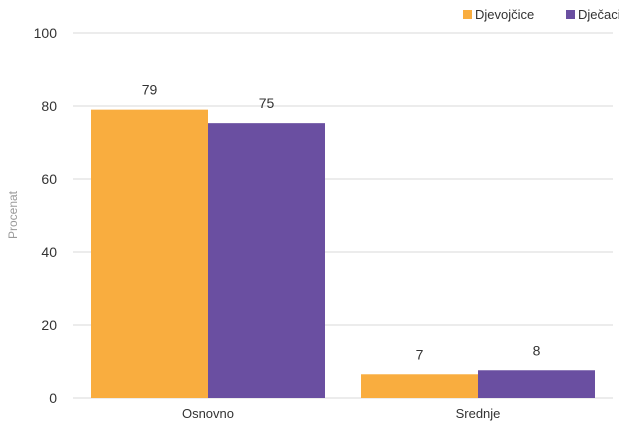 Image resolution: width=619 pixels, height=425 pixels. I want to click on y-axis-ticks: 0 20 40 60 80 100, so click(46, 215).